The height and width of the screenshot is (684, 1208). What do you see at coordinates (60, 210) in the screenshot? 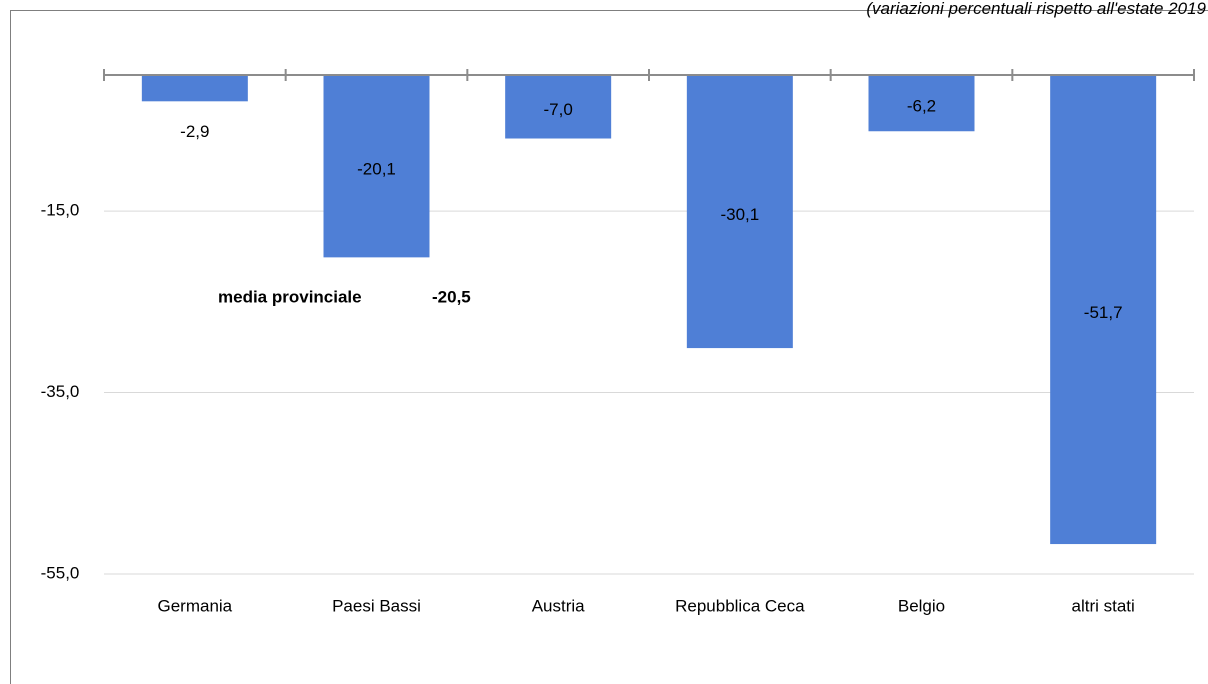
I see `y-tick-label: -15,0` at bounding box center [60, 210].